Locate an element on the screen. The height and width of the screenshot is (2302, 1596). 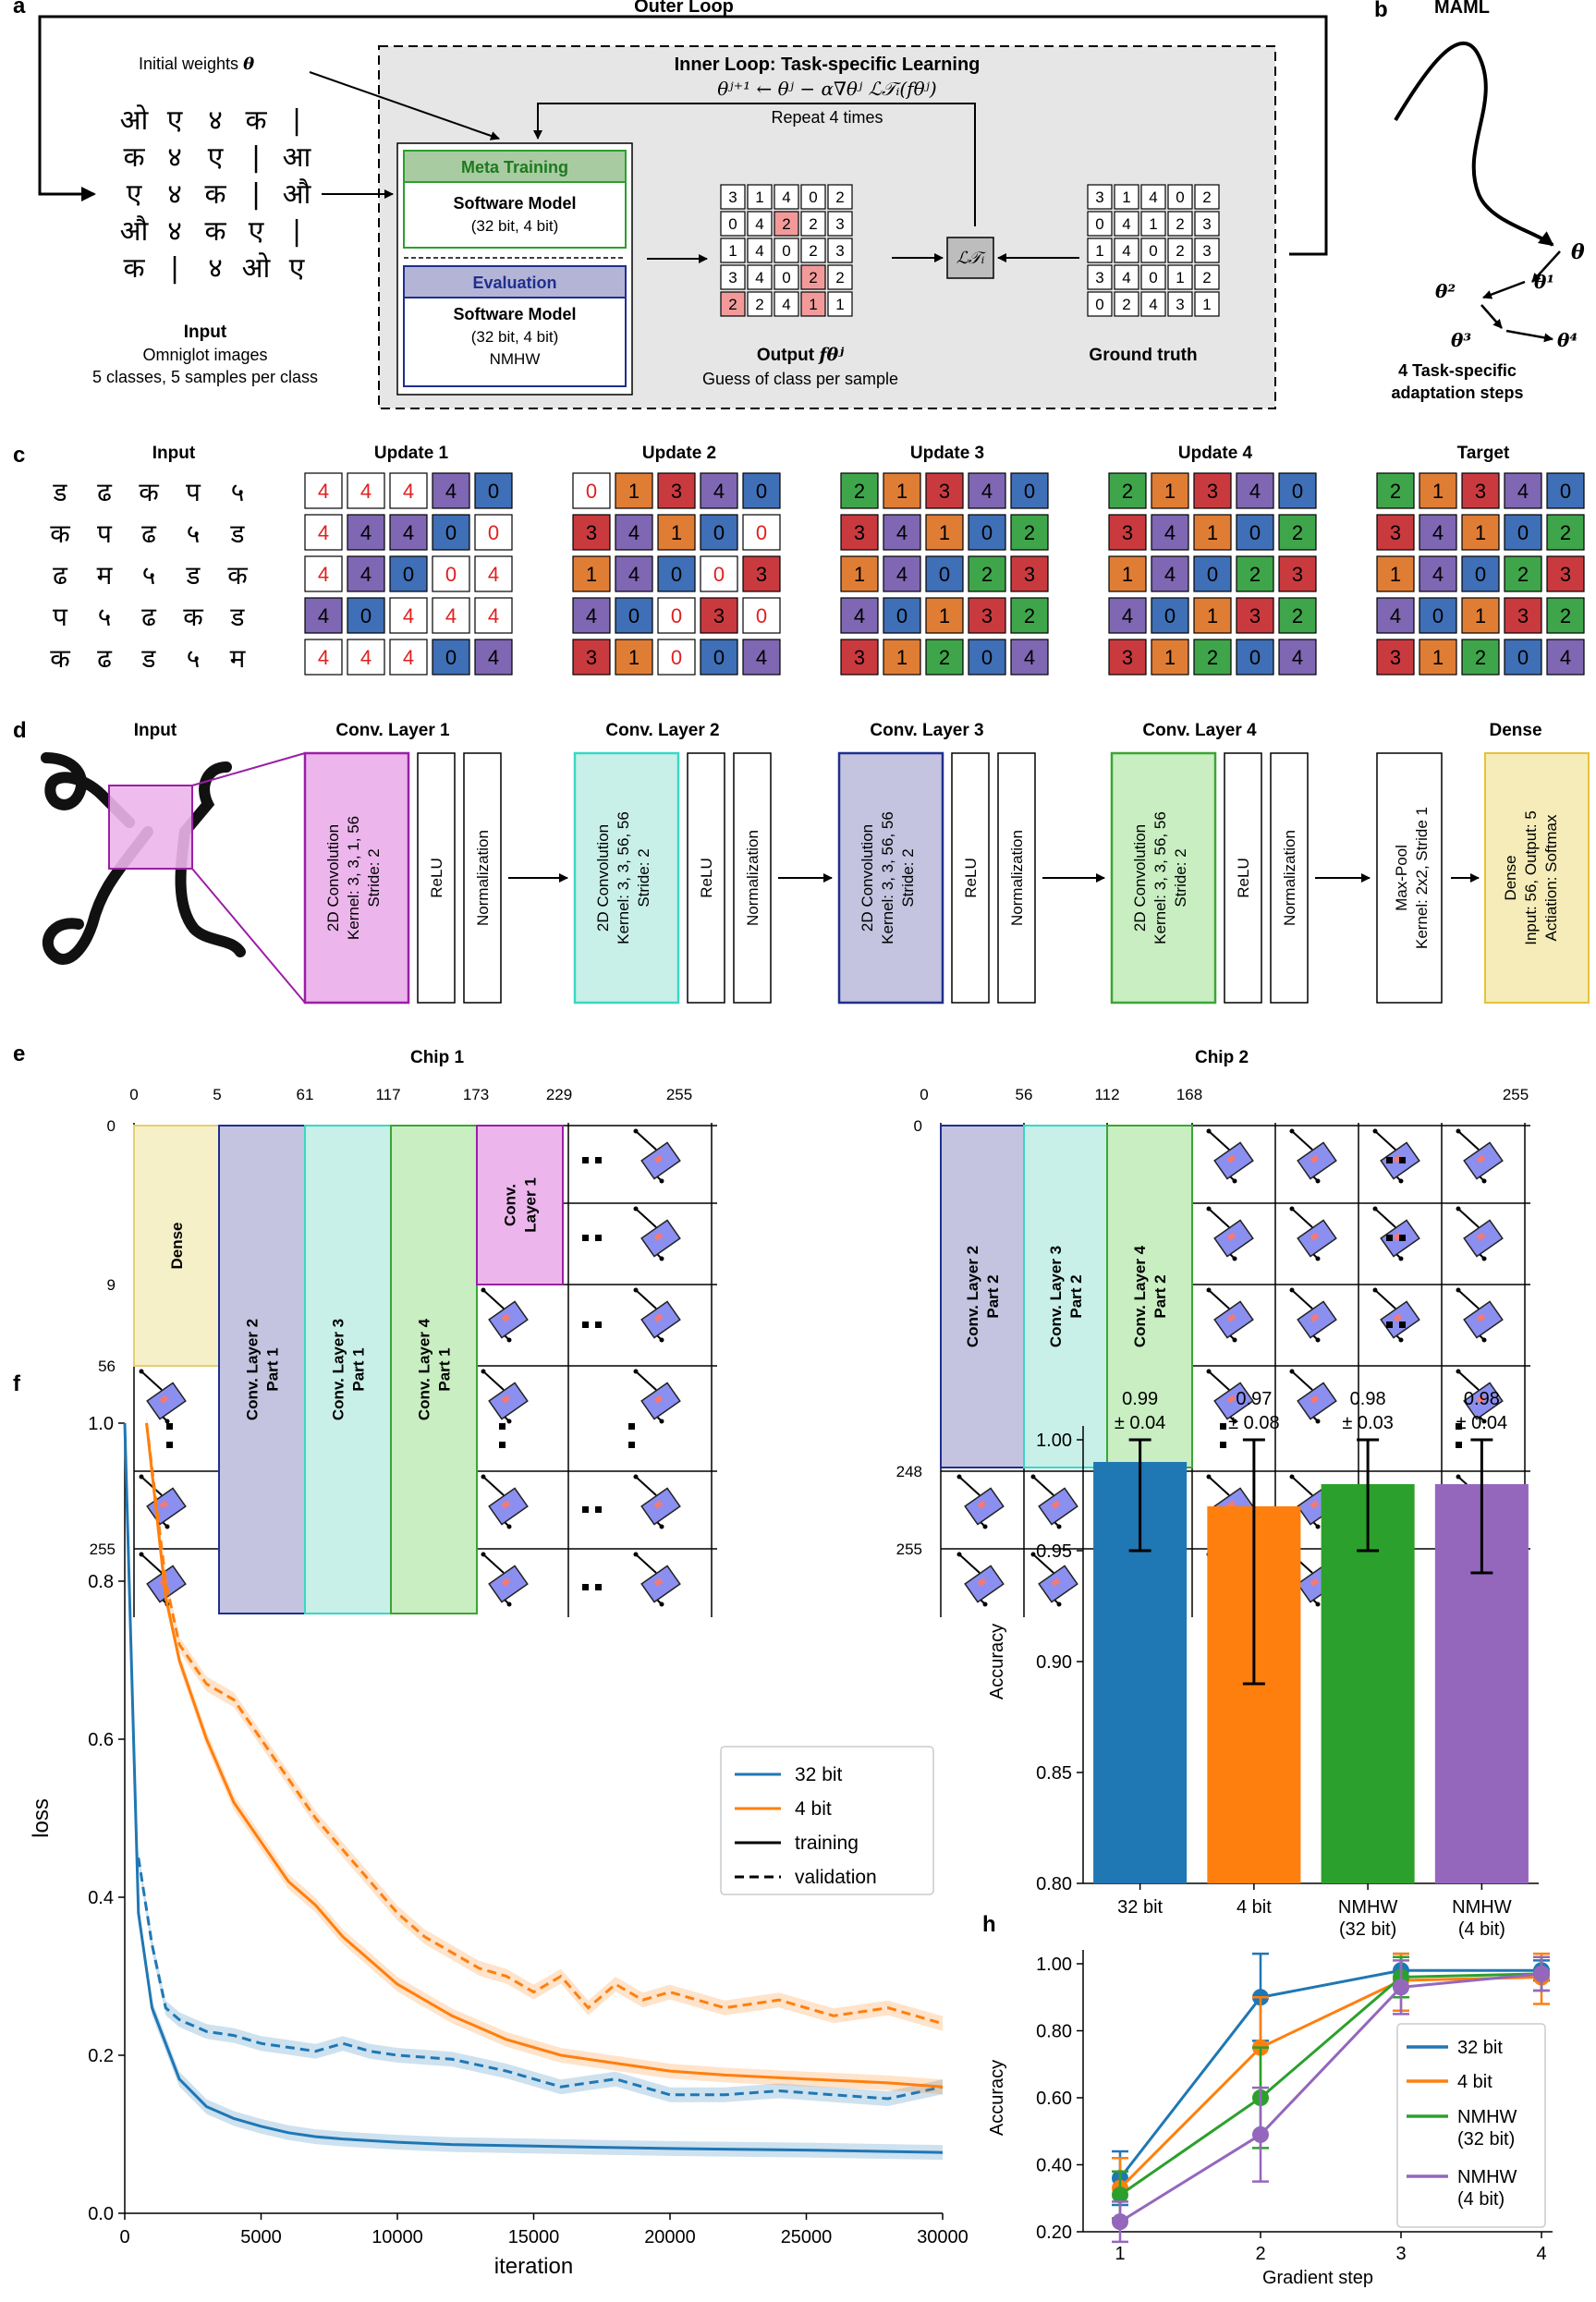
c-cell-value: 2 is located at coordinates (987, 574).